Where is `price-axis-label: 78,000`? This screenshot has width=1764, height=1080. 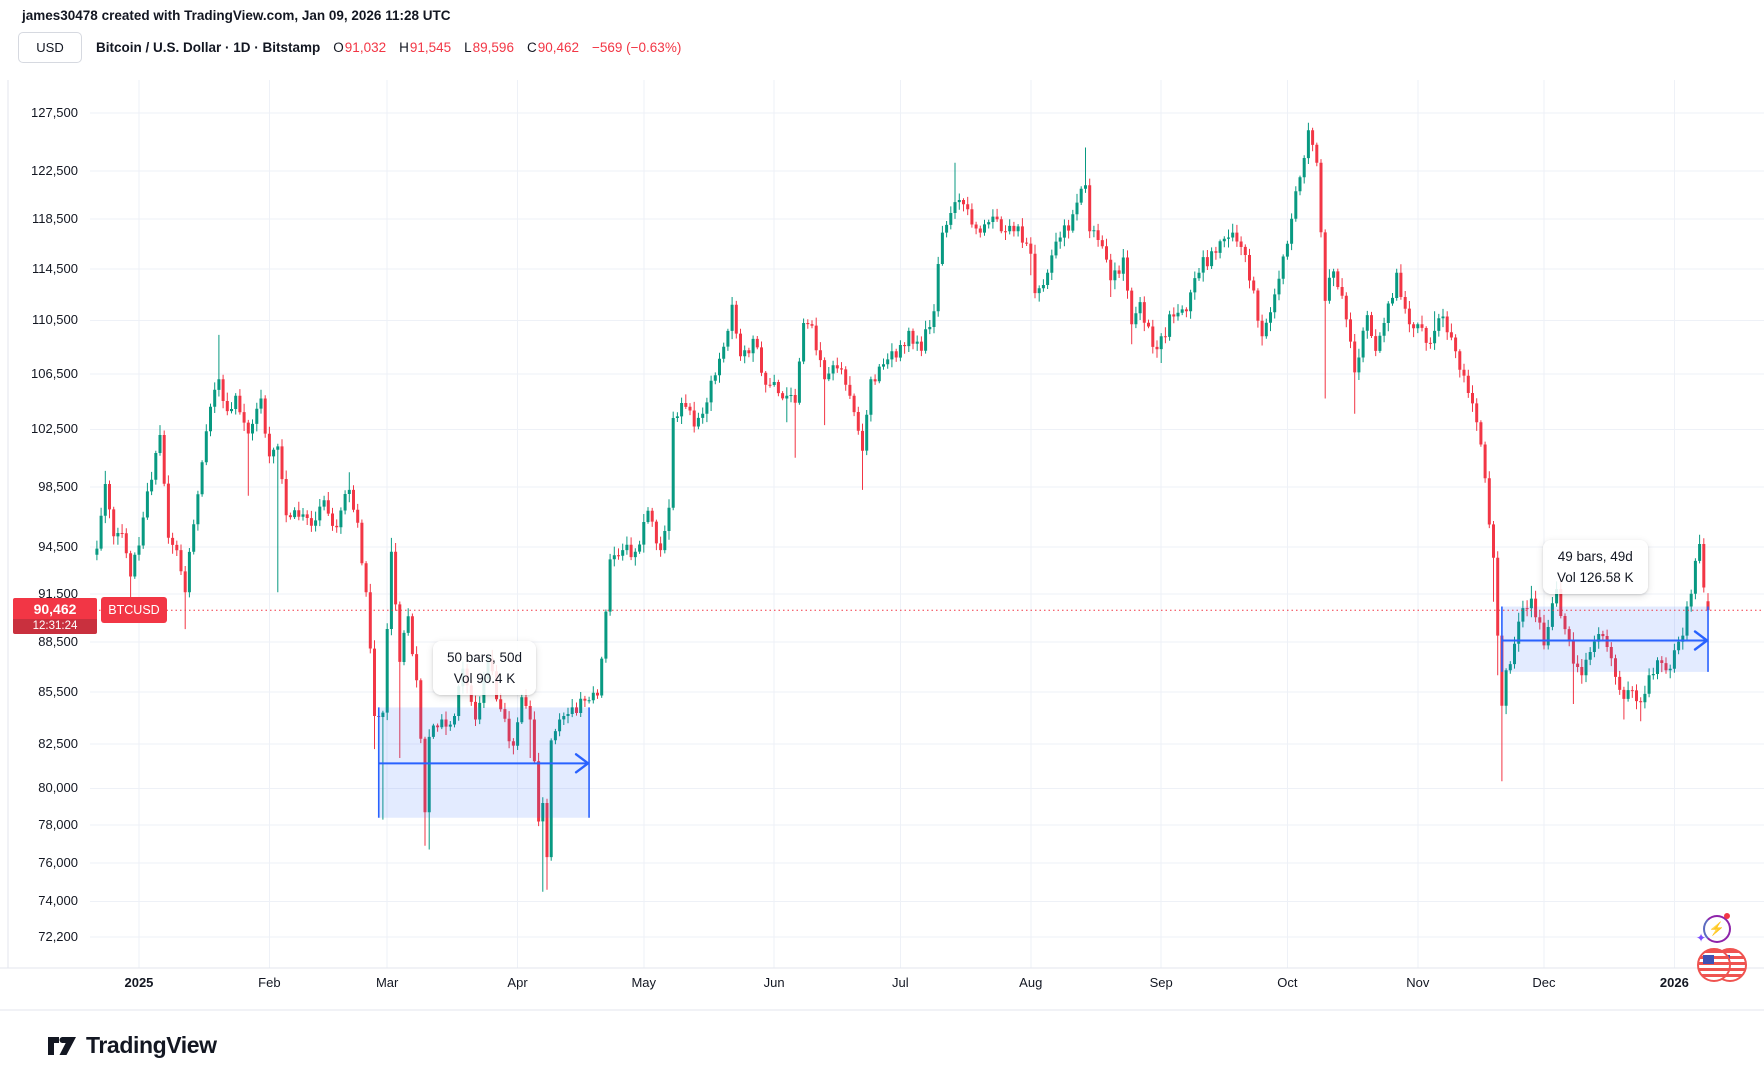
price-axis-label: 78,000 is located at coordinates (58, 825).